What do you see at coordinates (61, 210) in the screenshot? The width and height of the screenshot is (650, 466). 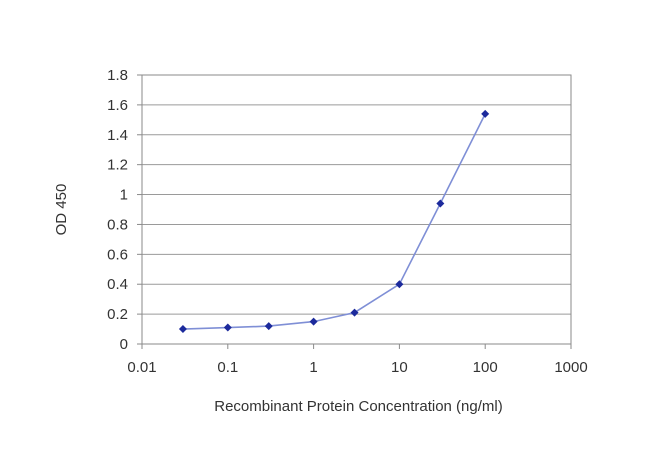 I see `y-axis-title: OD 450` at bounding box center [61, 210].